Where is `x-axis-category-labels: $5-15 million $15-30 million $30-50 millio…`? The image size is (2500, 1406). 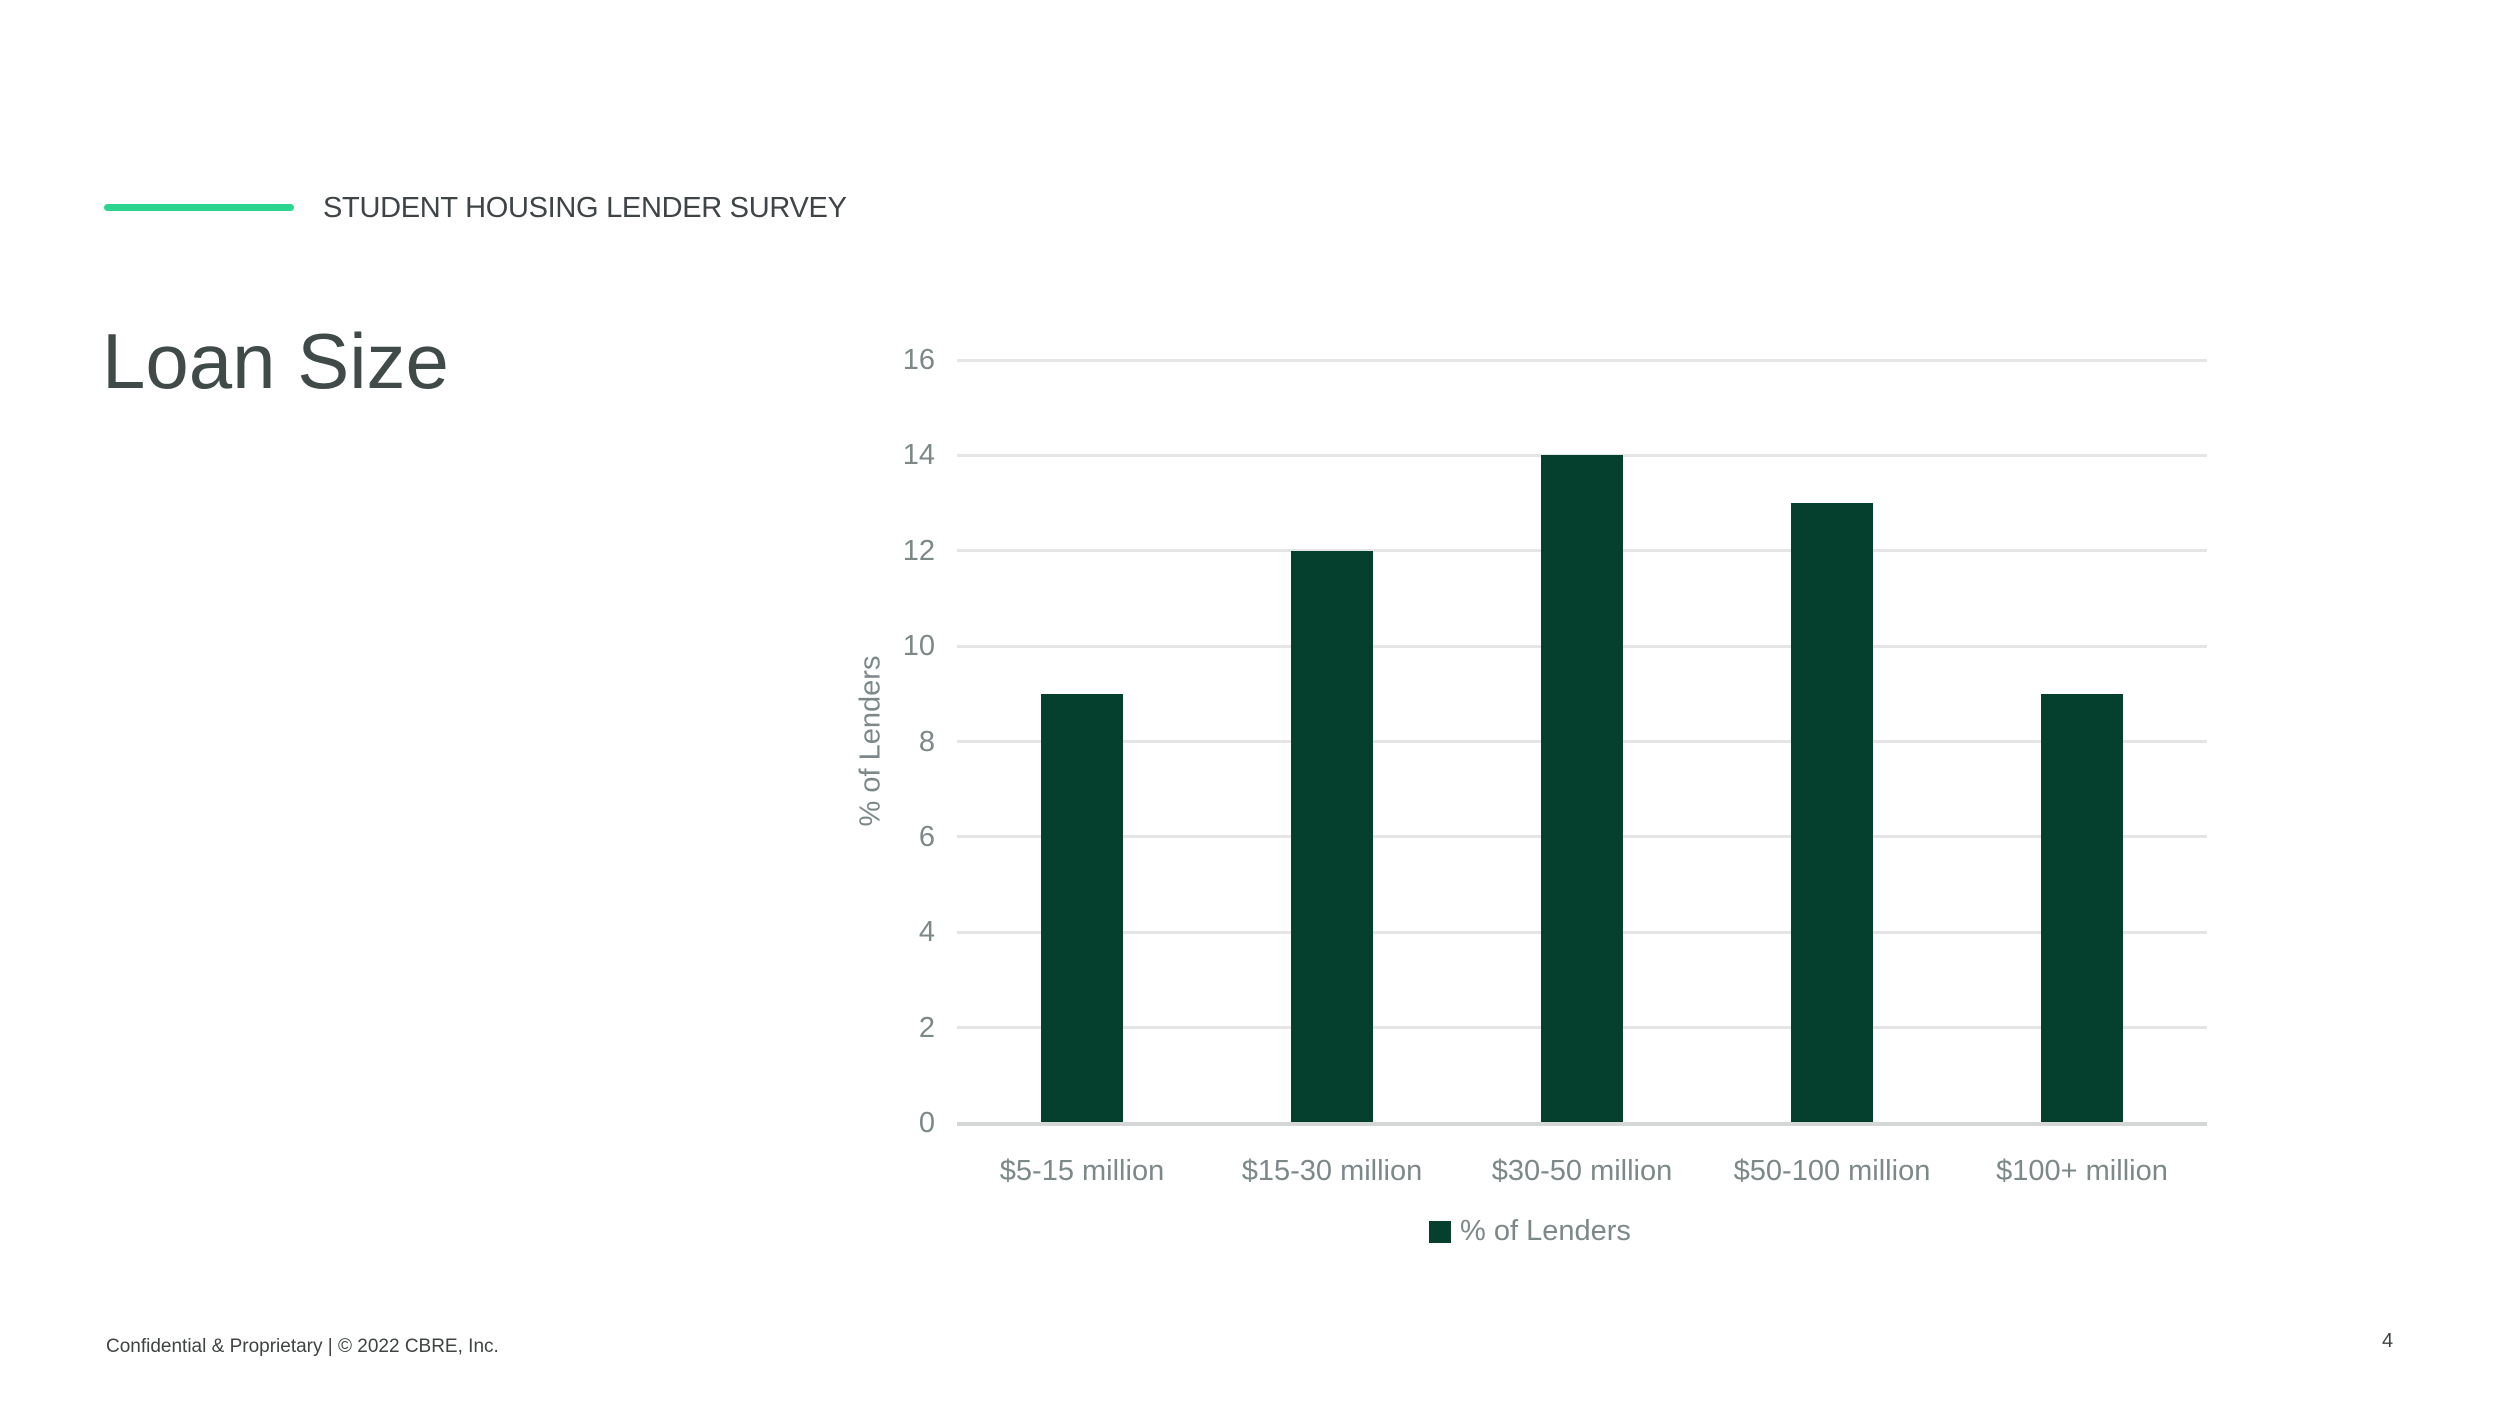 x-axis-category-labels: $5-15 million $15-30 million $30-50 millio… is located at coordinates (1582, 1171).